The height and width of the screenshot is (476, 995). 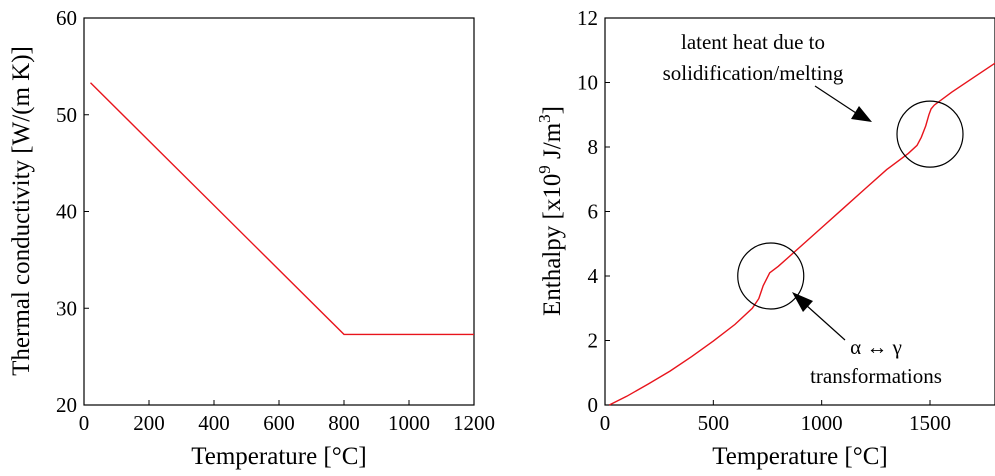 I want to click on latent-heat-arrow-head, so click(x=861, y=114).